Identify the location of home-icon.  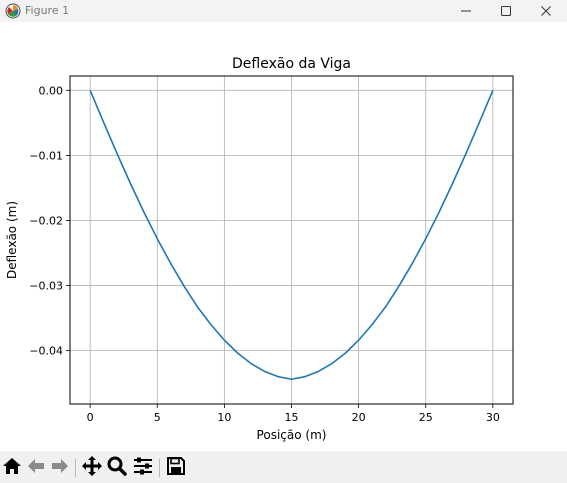
(12, 468).